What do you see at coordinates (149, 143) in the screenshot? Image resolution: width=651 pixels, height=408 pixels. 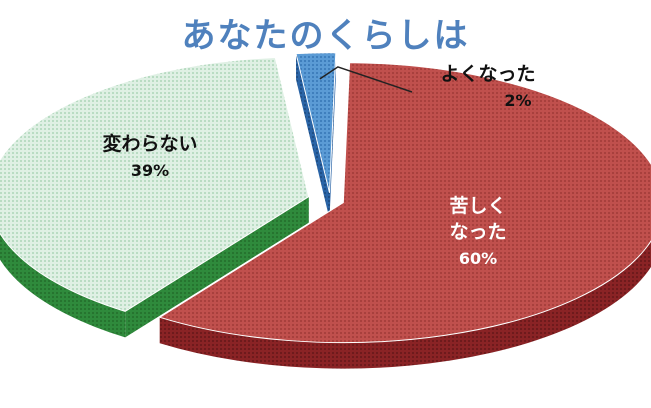 I see `slice-label: 変わらない` at bounding box center [149, 143].